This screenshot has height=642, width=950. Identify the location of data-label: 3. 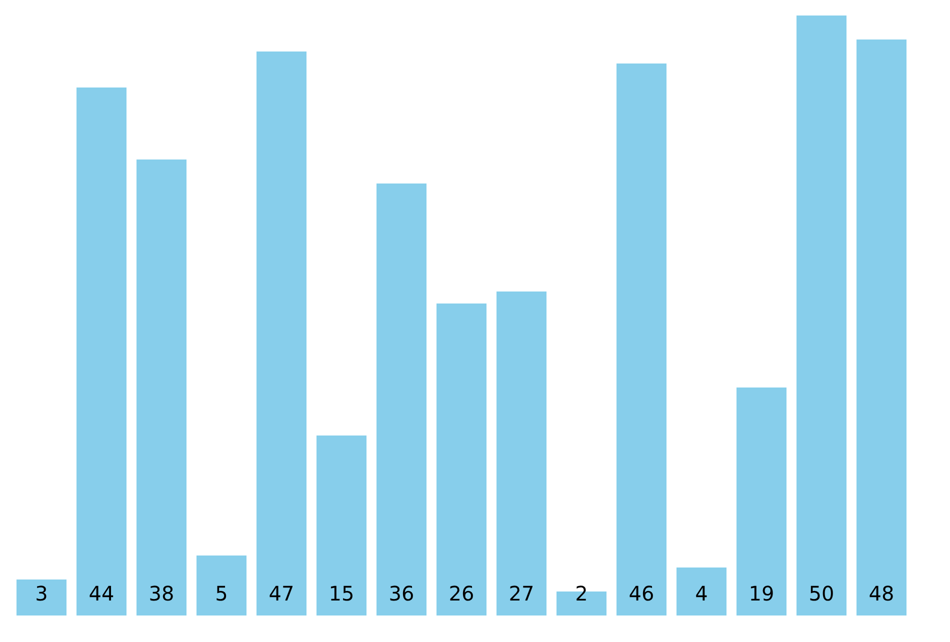
(41, 594).